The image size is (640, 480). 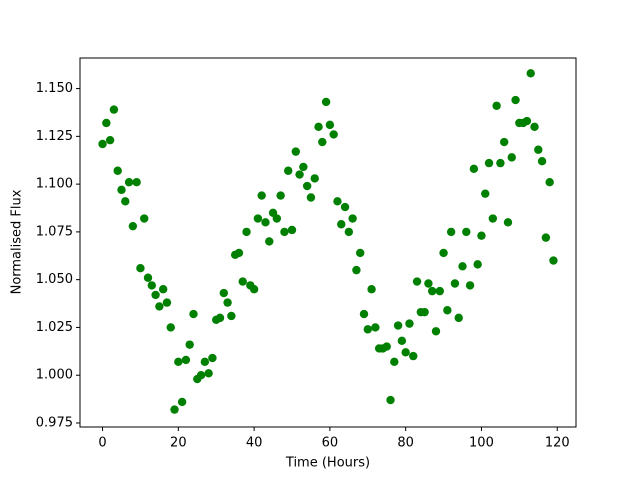 I want to click on x-tick-label: 20, so click(x=178, y=443).